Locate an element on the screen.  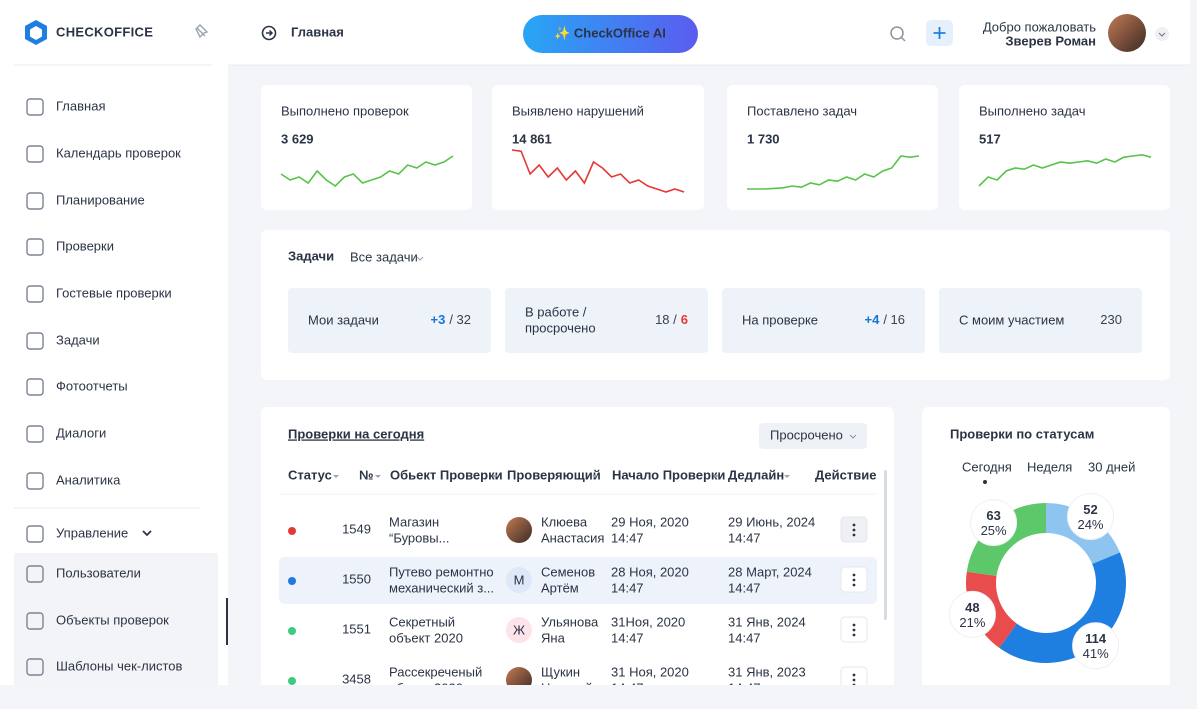
ai-button is located at coordinates (610, 34).